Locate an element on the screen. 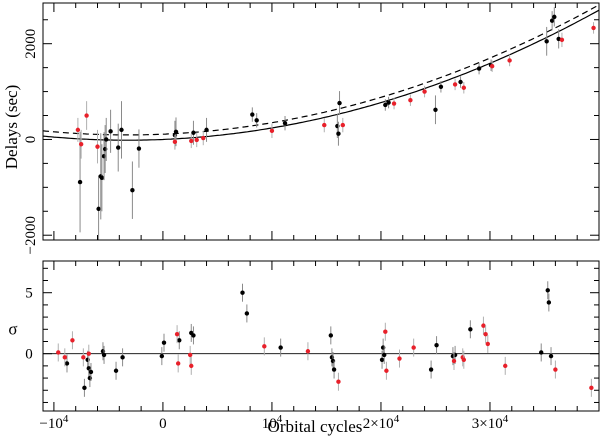  sigma-axis-title: σ is located at coordinates (12, 328).